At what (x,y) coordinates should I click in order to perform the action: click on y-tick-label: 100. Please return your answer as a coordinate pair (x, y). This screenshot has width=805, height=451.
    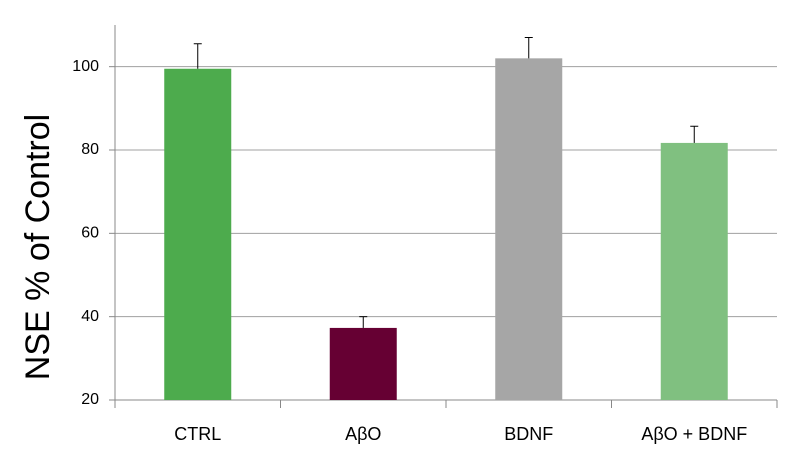
    Looking at the image, I should click on (85, 66).